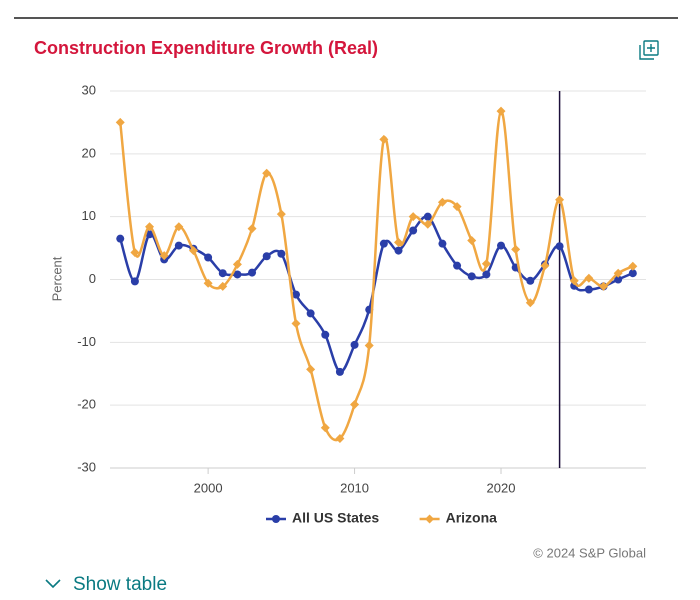 This screenshot has width=700, height=600. I want to click on y-tick-label: 10, so click(89, 215).